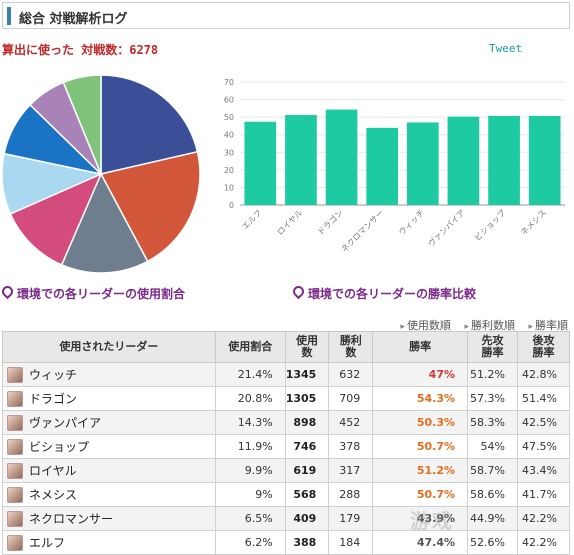  I want to click on page-title: 総合 対戦解析ログ, so click(73, 19).